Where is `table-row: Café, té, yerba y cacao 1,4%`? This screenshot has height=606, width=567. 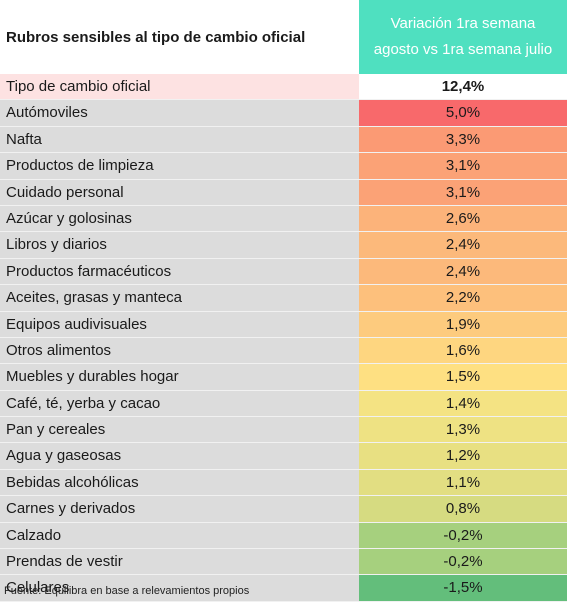 table-row: Café, té, yerba y cacao 1,4% is located at coordinates (283, 404).